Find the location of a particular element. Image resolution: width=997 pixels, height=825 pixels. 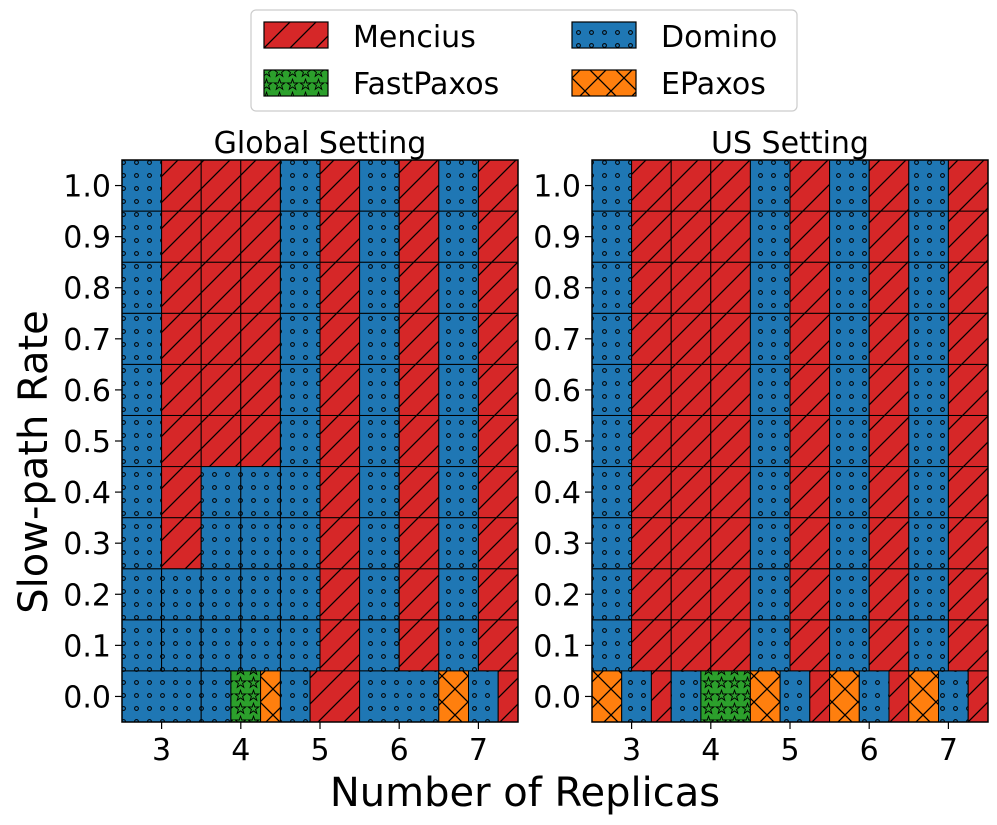

cell-mencius-n5-r1.0 is located at coordinates (340, 185).